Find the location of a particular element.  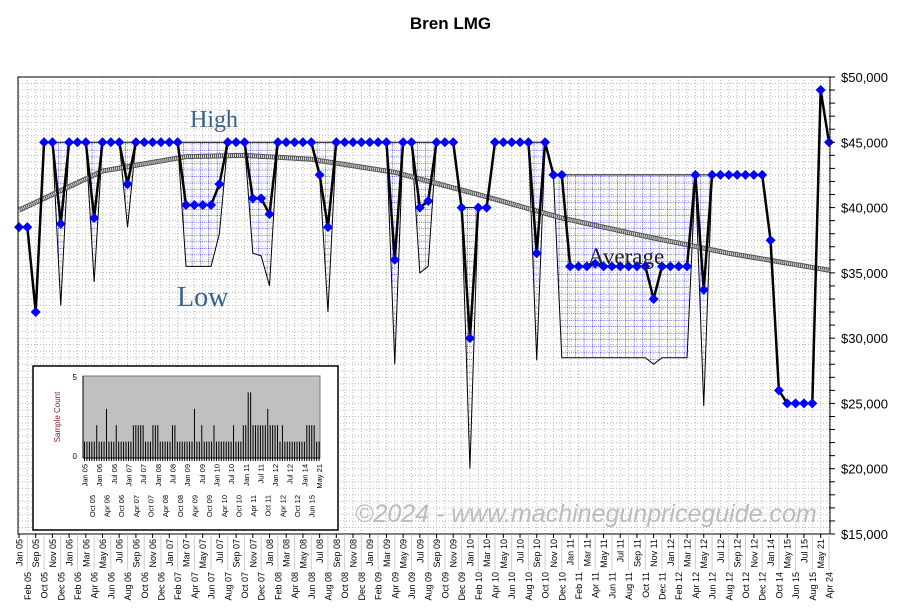

inset-x-tick-label: Oct 06 is located at coordinates (121, 506).